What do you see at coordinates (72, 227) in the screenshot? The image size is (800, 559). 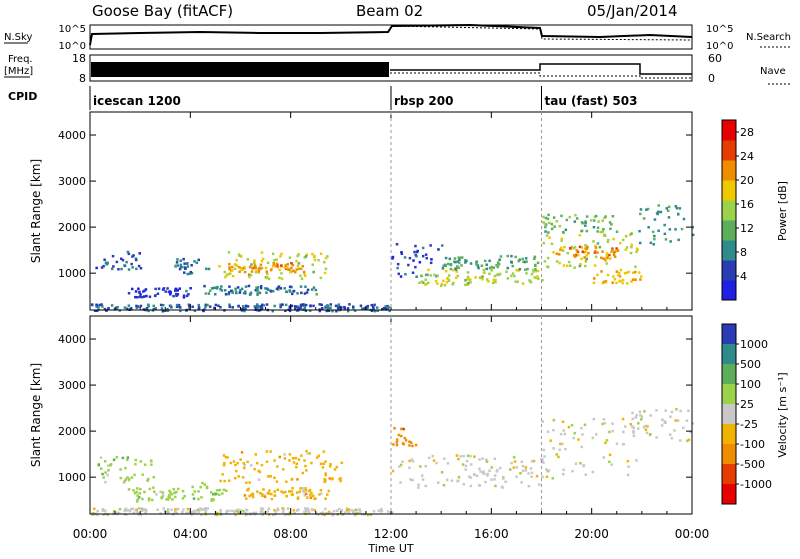 I see `y-tick-label: 2000` at bounding box center [72, 227].